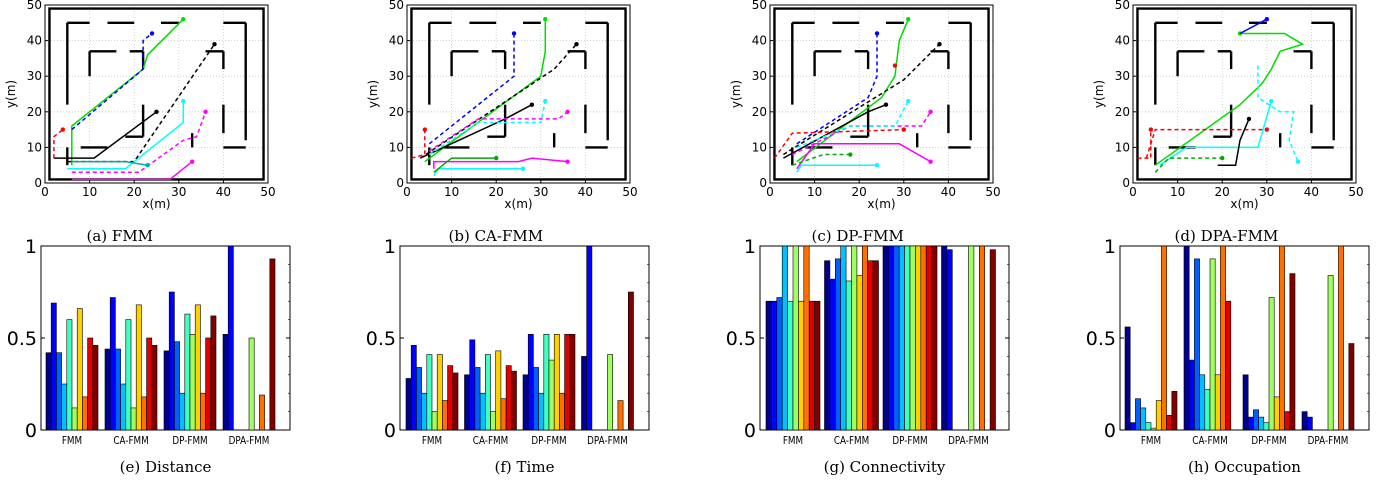 The width and height of the screenshot is (1383, 486). I want to click on y-tick-label: 10, so click(759, 147).